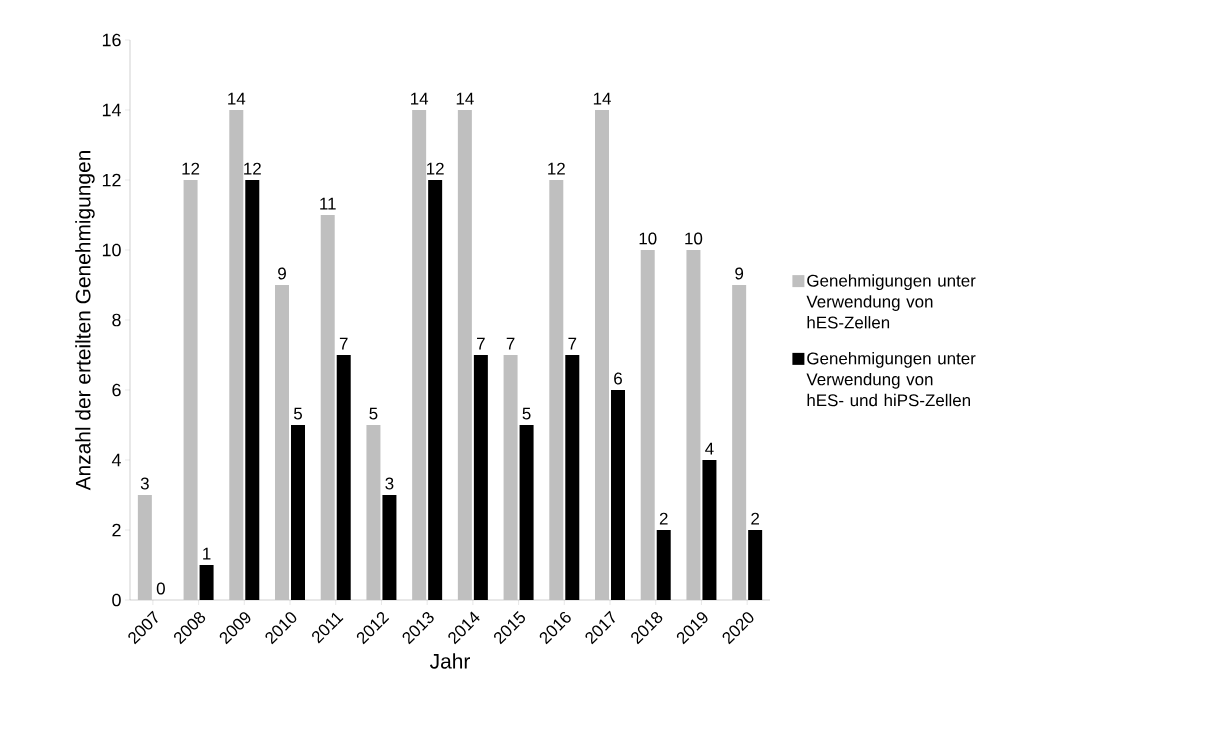  What do you see at coordinates (85, 321) in the screenshot?
I see `y-axis-title: Anzahl der erteilten Genehmigungen` at bounding box center [85, 321].